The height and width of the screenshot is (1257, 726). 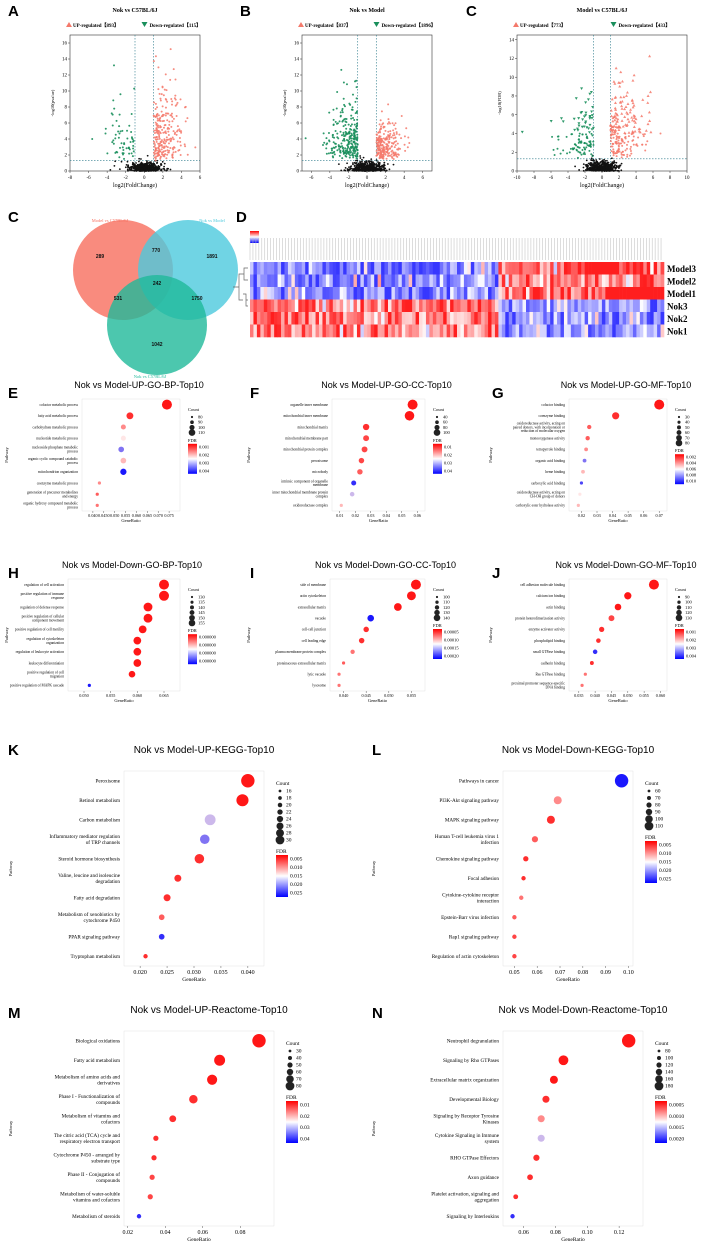 I want to click on heatmap-row-label: Model3, so click(x=681, y=269).